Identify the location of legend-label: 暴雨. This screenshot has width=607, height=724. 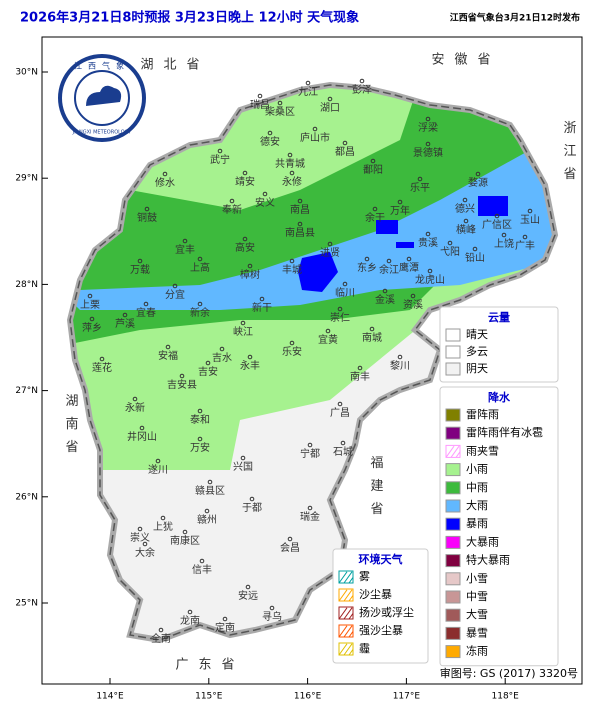
(477, 523).